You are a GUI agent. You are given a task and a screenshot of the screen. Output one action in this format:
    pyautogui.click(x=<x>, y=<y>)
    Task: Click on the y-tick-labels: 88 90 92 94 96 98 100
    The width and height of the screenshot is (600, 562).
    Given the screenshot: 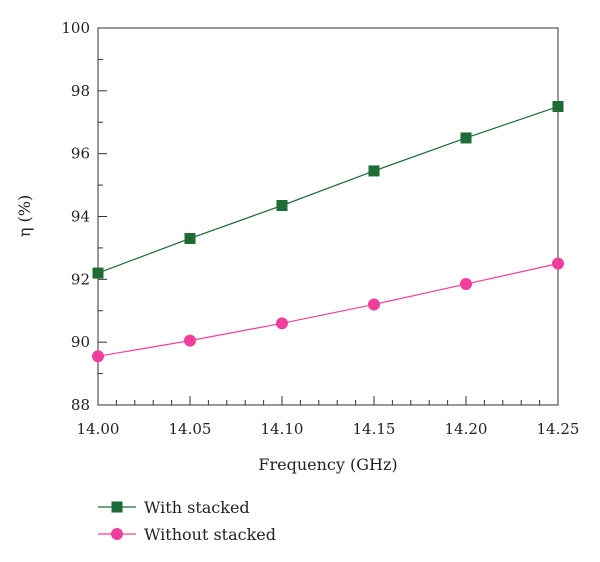 What is the action you would take?
    pyautogui.click(x=75, y=216)
    